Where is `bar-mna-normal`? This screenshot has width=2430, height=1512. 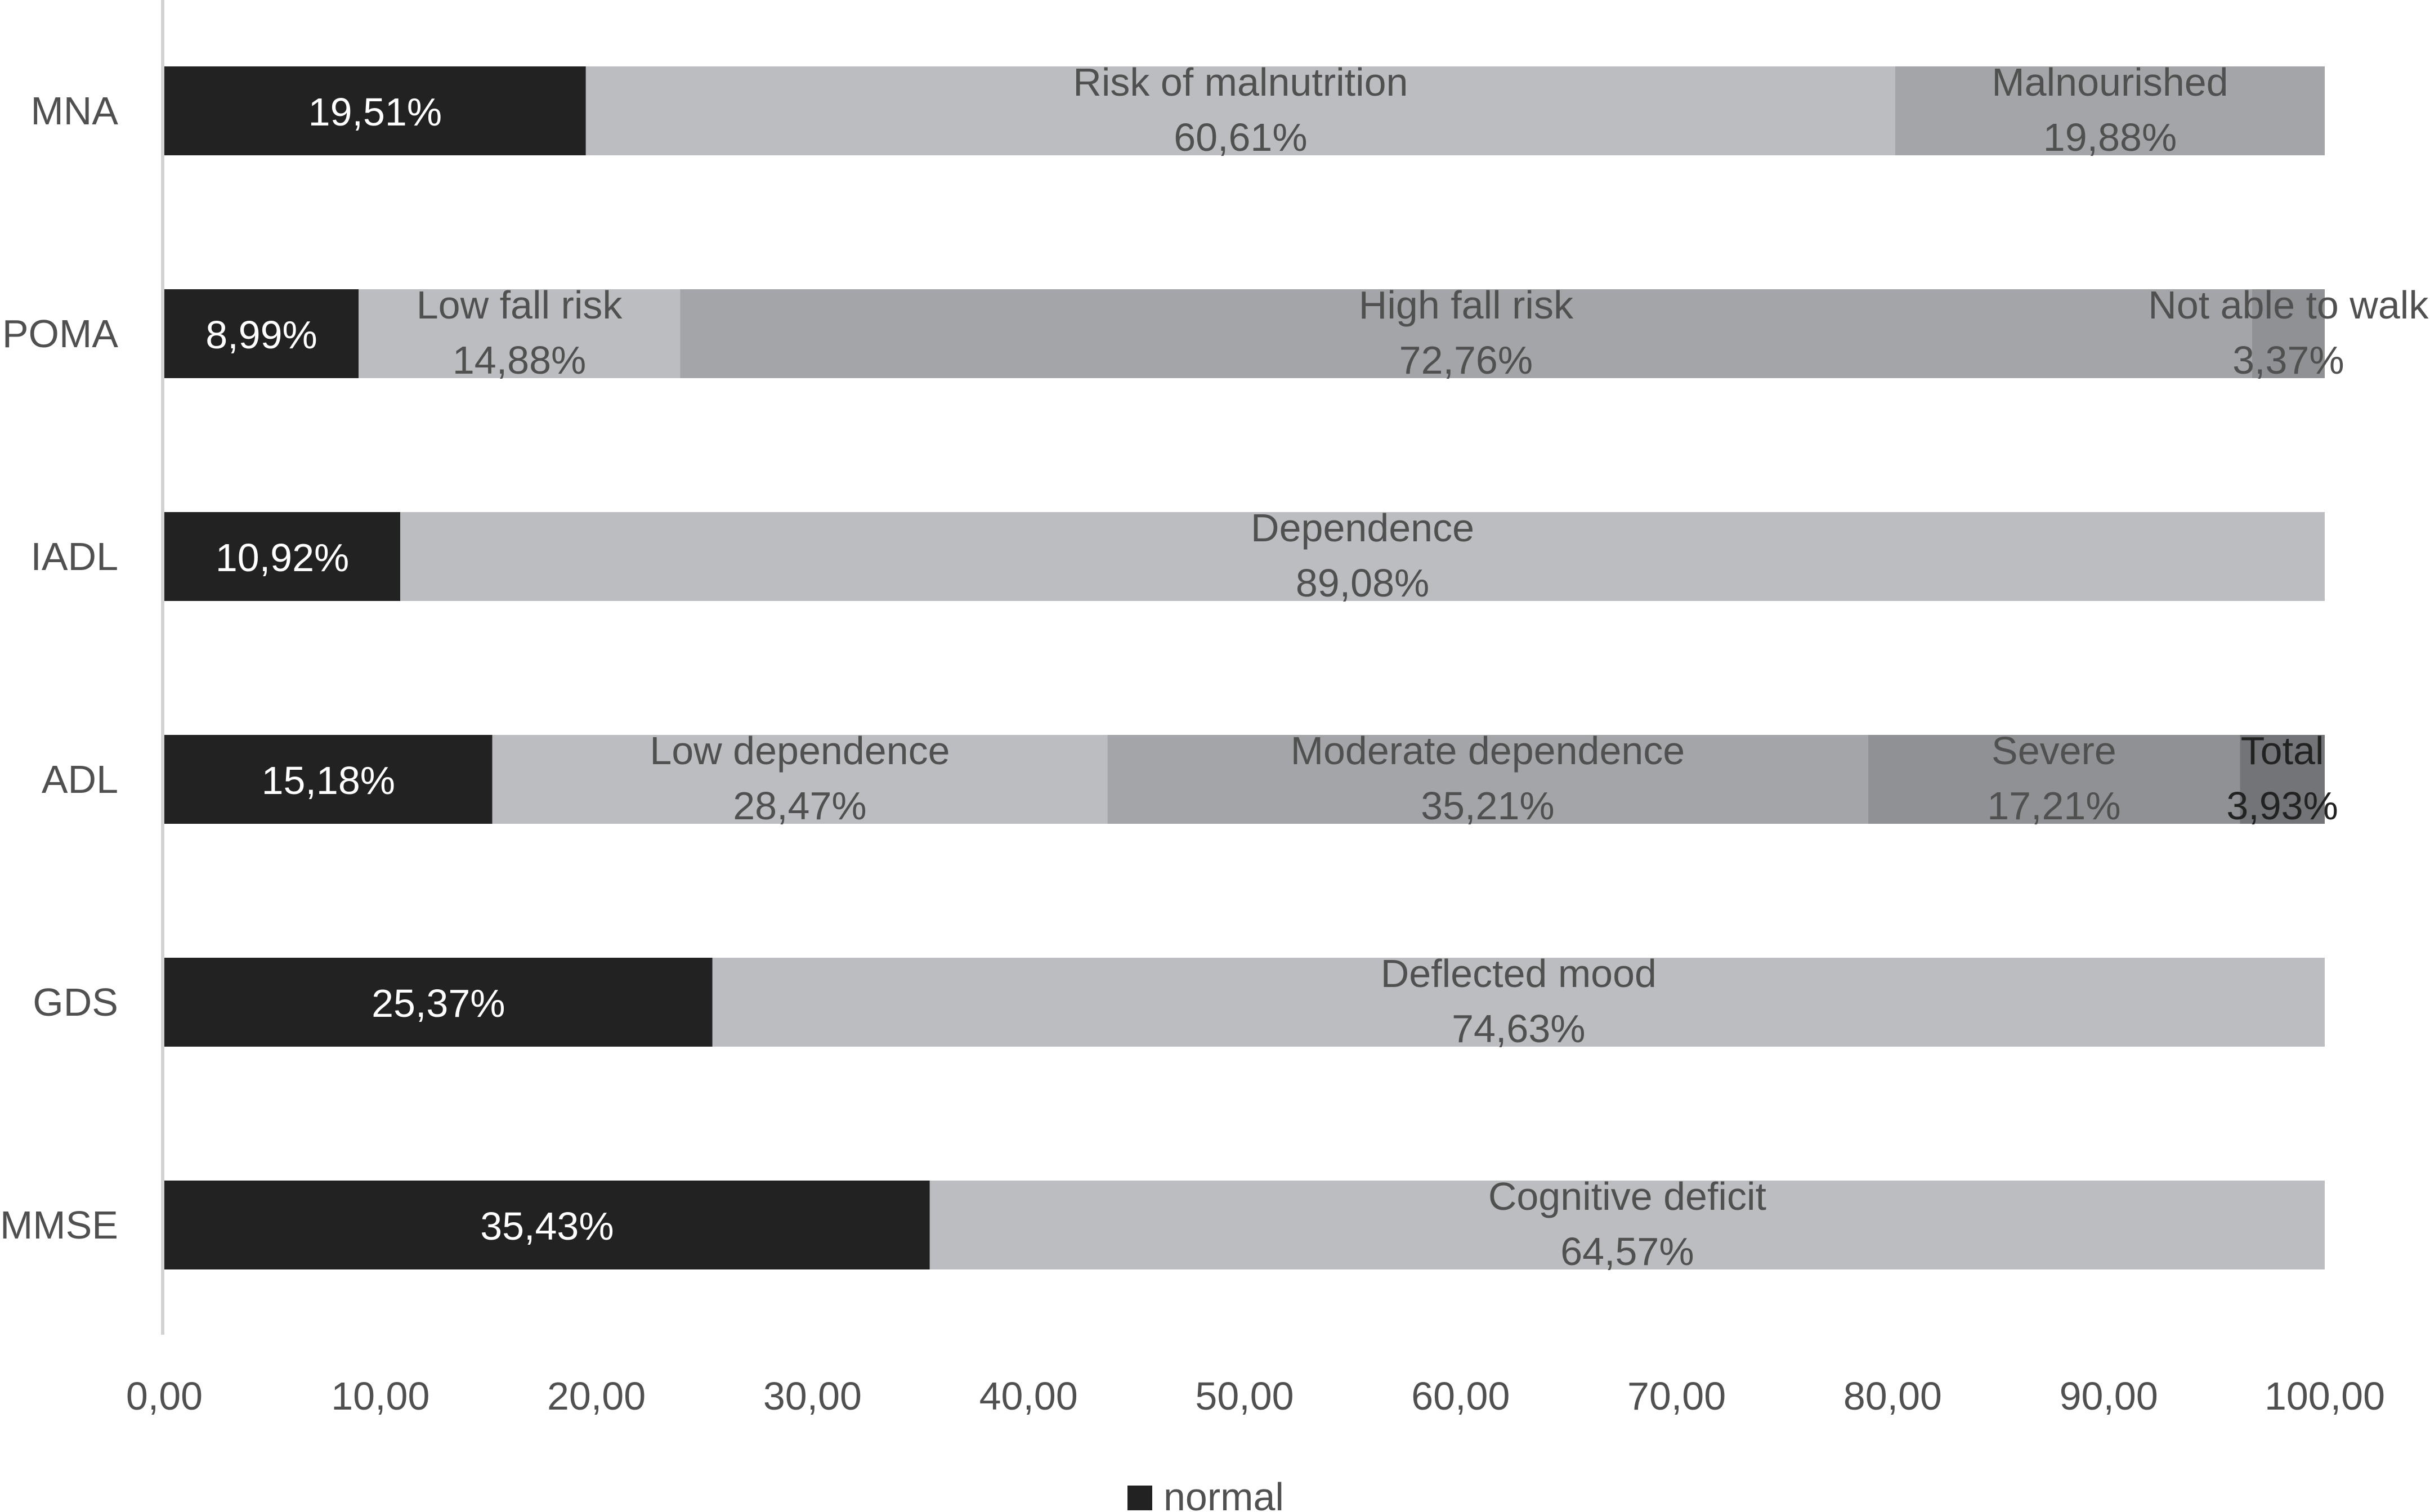 bar-mna-normal is located at coordinates (375, 110).